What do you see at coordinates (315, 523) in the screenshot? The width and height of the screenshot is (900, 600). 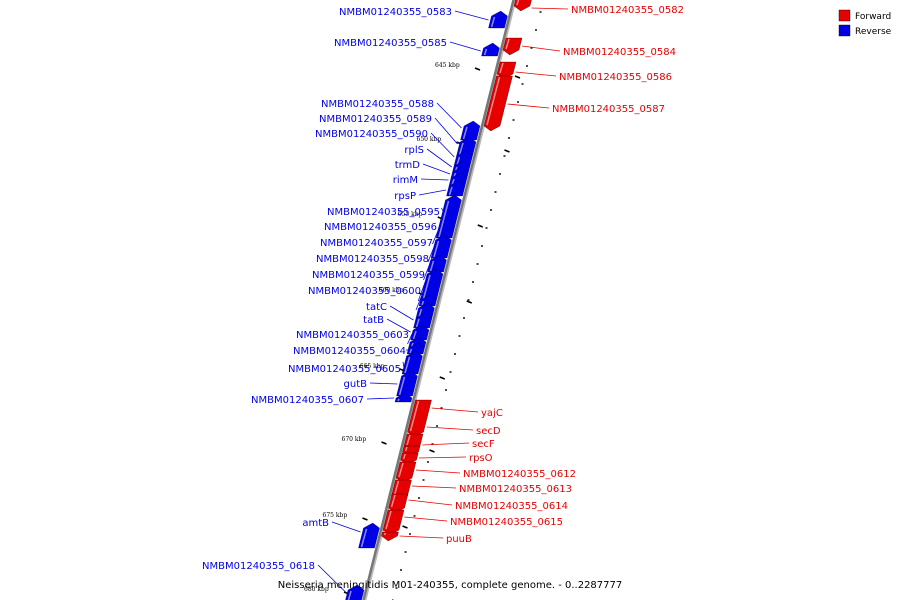 I see `reverse-gene-label: amtB` at bounding box center [315, 523].